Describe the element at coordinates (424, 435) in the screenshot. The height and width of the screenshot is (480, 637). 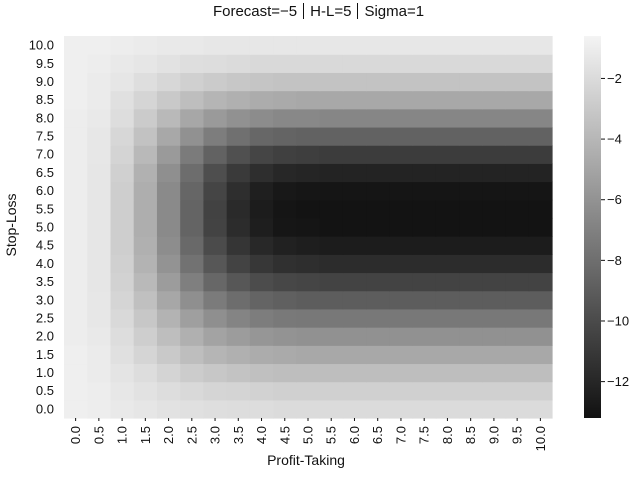
I see `x-tick-label: 7.5` at that location.